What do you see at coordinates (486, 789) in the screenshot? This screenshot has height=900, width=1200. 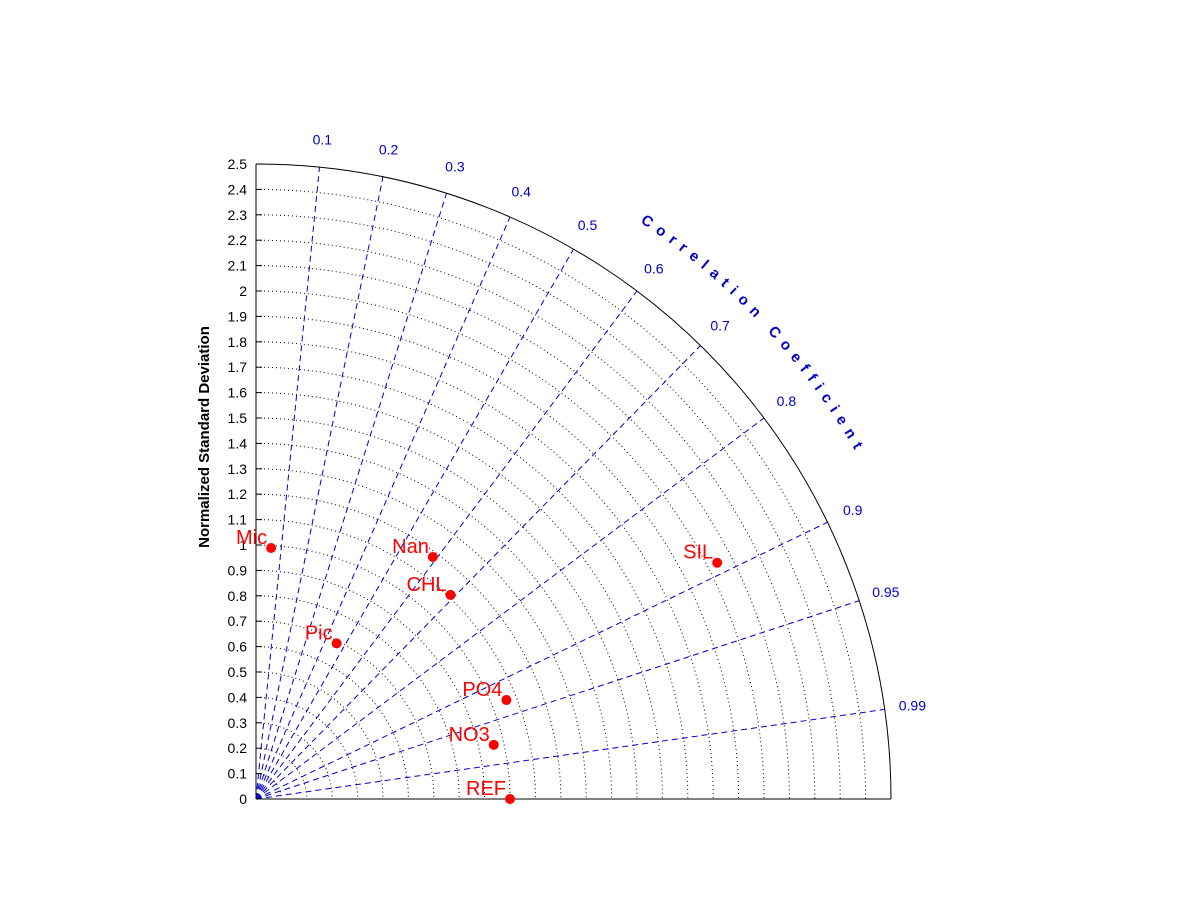 I see `point-label-ref: REF` at bounding box center [486, 789].